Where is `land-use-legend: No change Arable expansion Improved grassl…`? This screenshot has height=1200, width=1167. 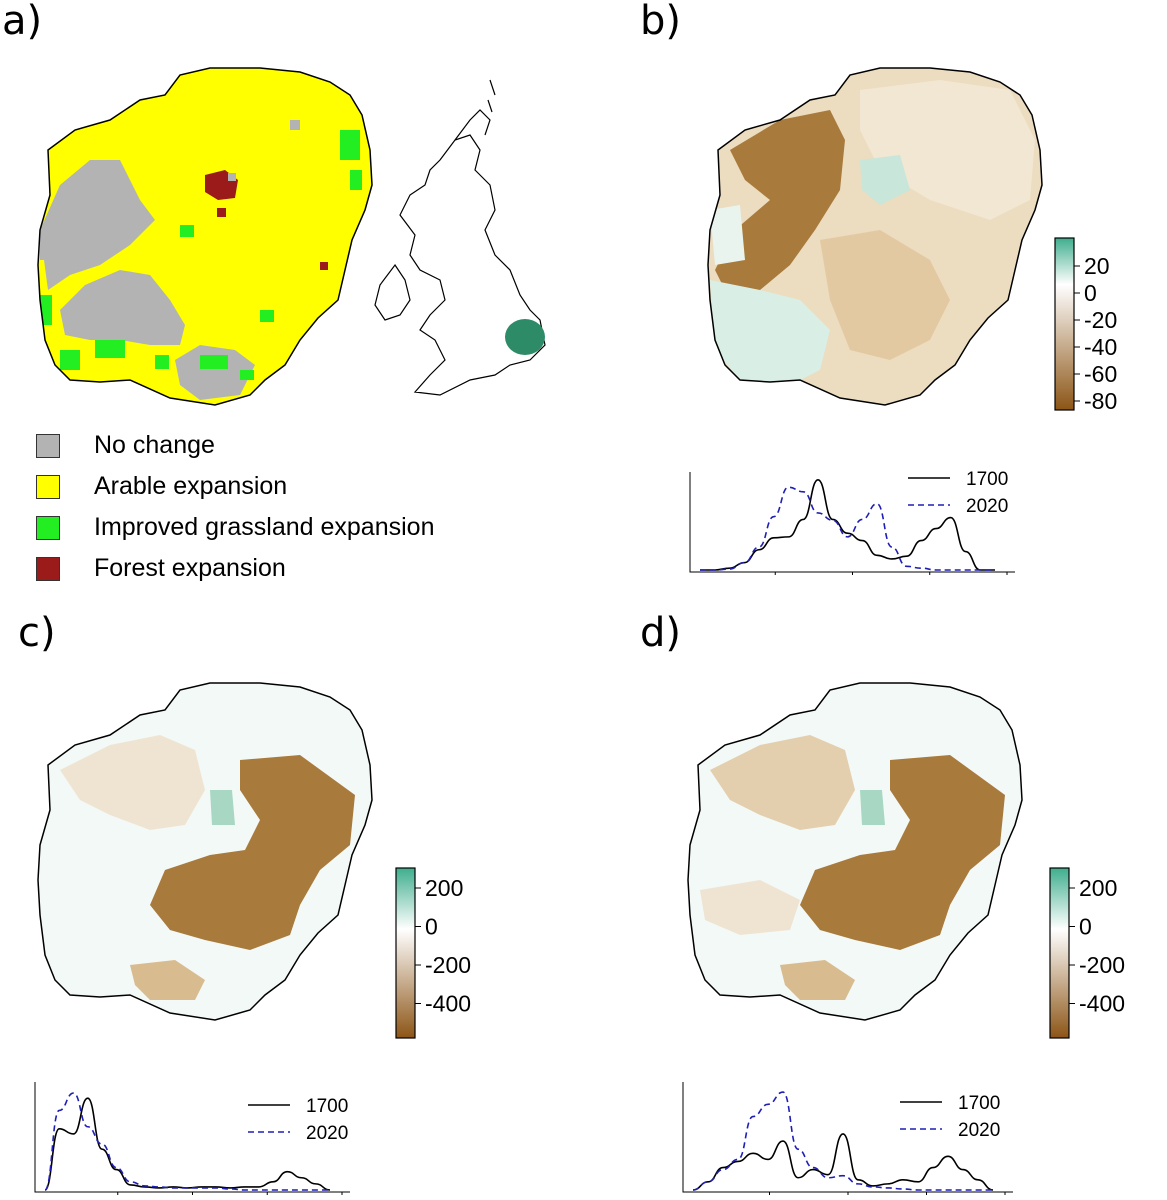
land-use-legend: No change Arable expansion Improved grassl… is located at coordinates (235, 507).